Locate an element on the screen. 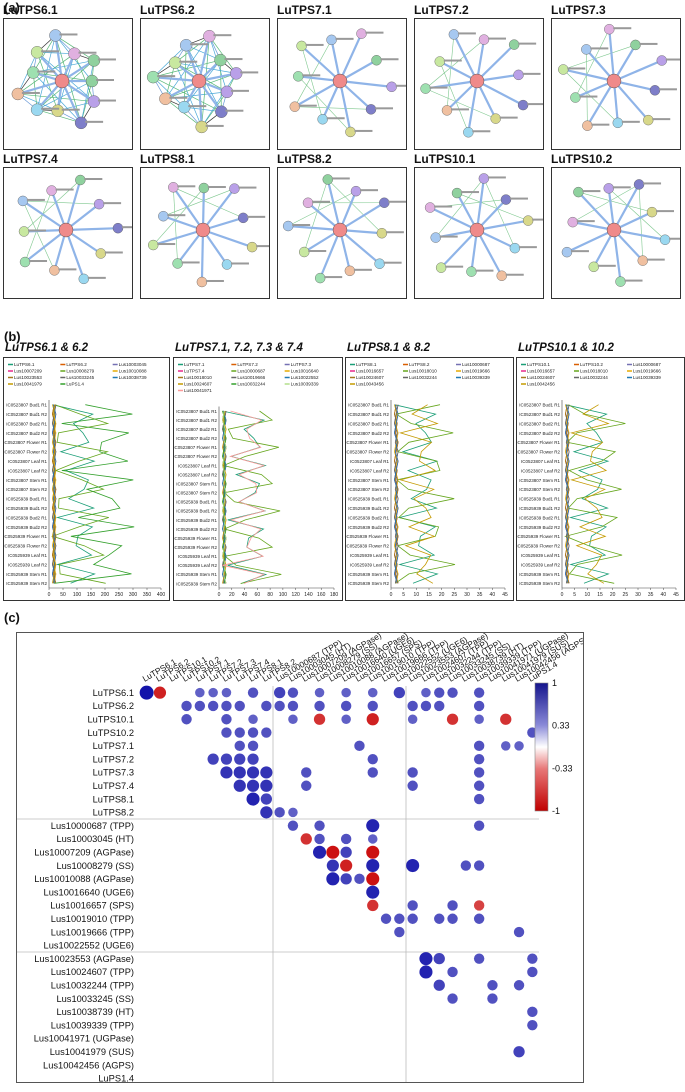 Image resolution: width=685 pixels, height=1092 pixels. sample-label: IC0525939 Flower R2 is located at coordinates (25, 546).